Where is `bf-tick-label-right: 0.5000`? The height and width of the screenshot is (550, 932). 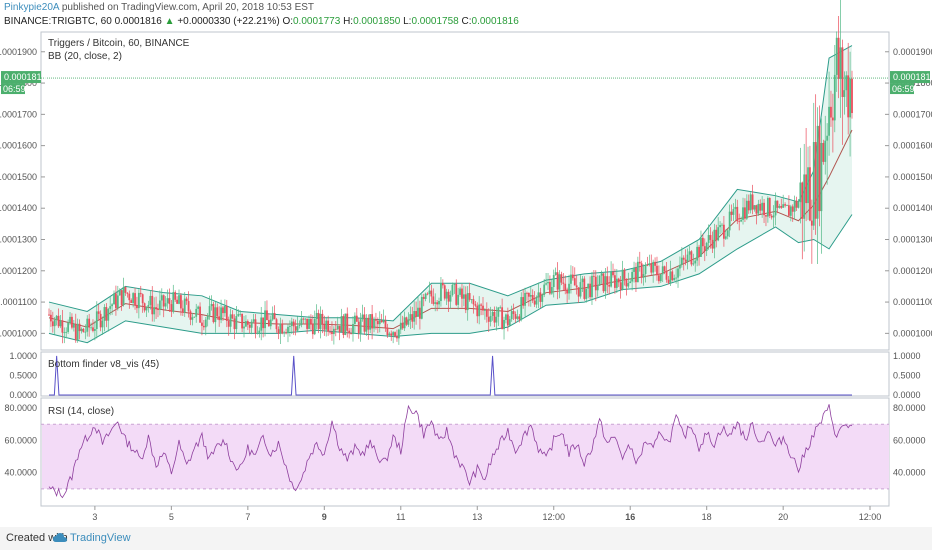 bf-tick-label-right: 0.5000 is located at coordinates (907, 375).